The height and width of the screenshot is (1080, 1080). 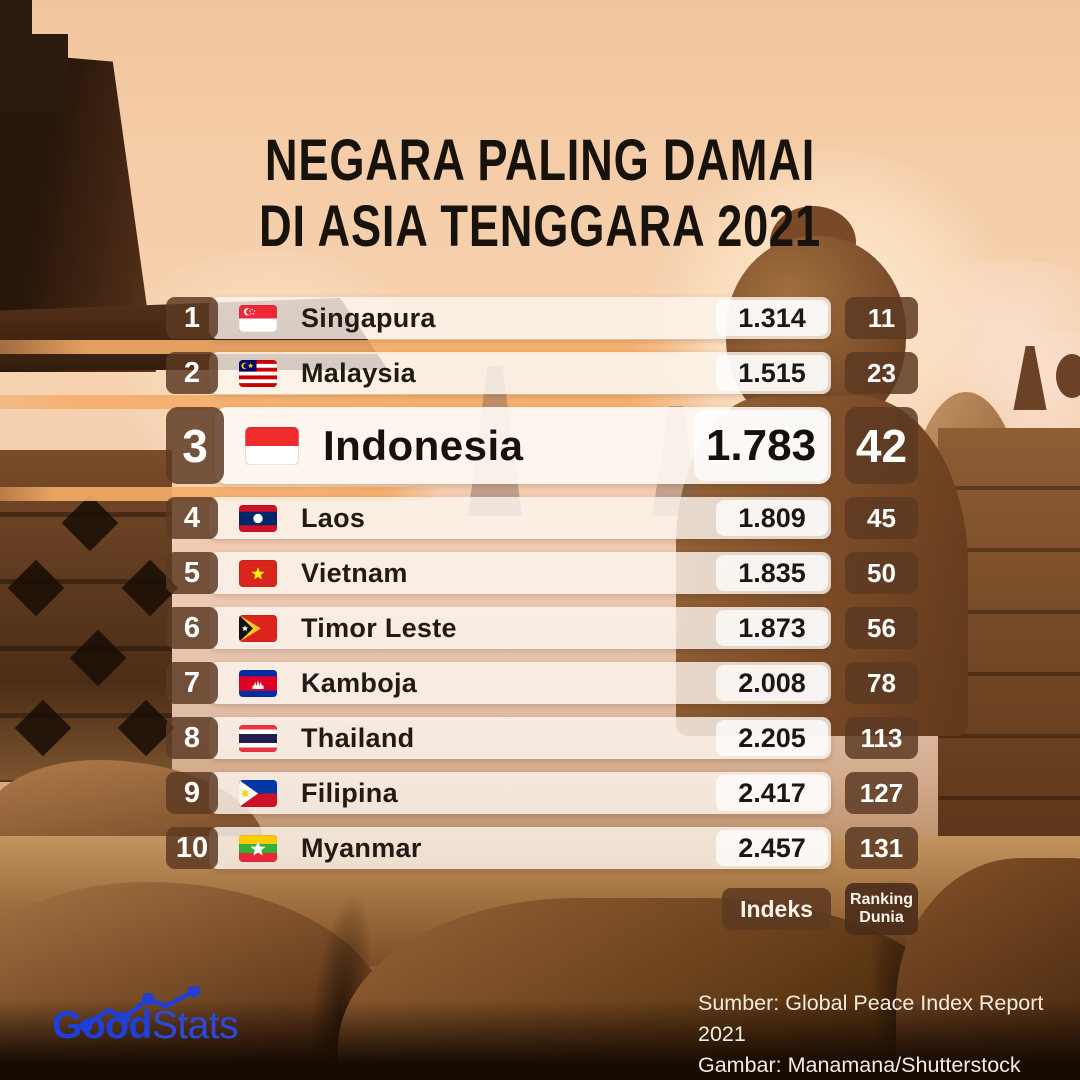 What do you see at coordinates (258, 793) in the screenshot?
I see `flag-icon-ph` at bounding box center [258, 793].